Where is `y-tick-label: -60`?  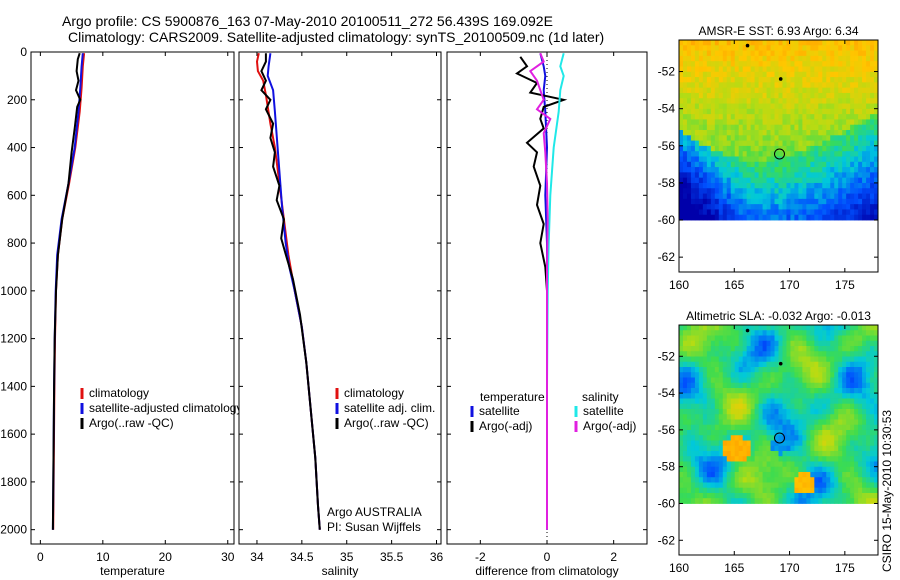 y-tick-label: -60 is located at coordinates (667, 220).